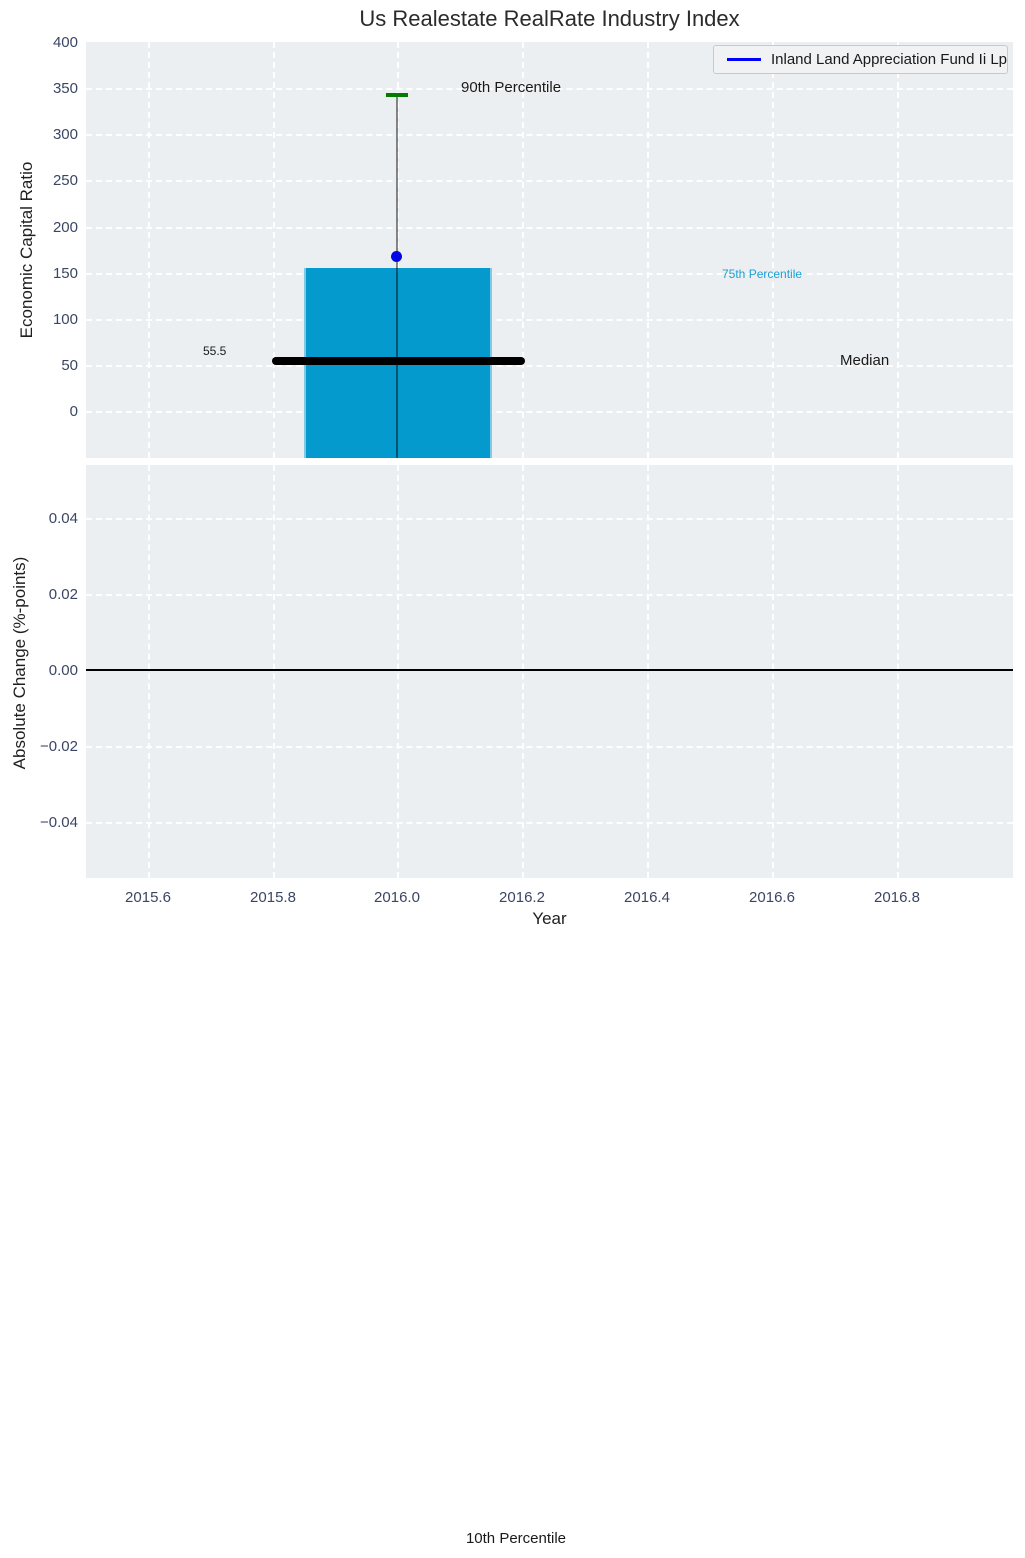 This screenshot has height=1558, width=1025. I want to click on y-tick-label: −0.04, so click(59, 822).